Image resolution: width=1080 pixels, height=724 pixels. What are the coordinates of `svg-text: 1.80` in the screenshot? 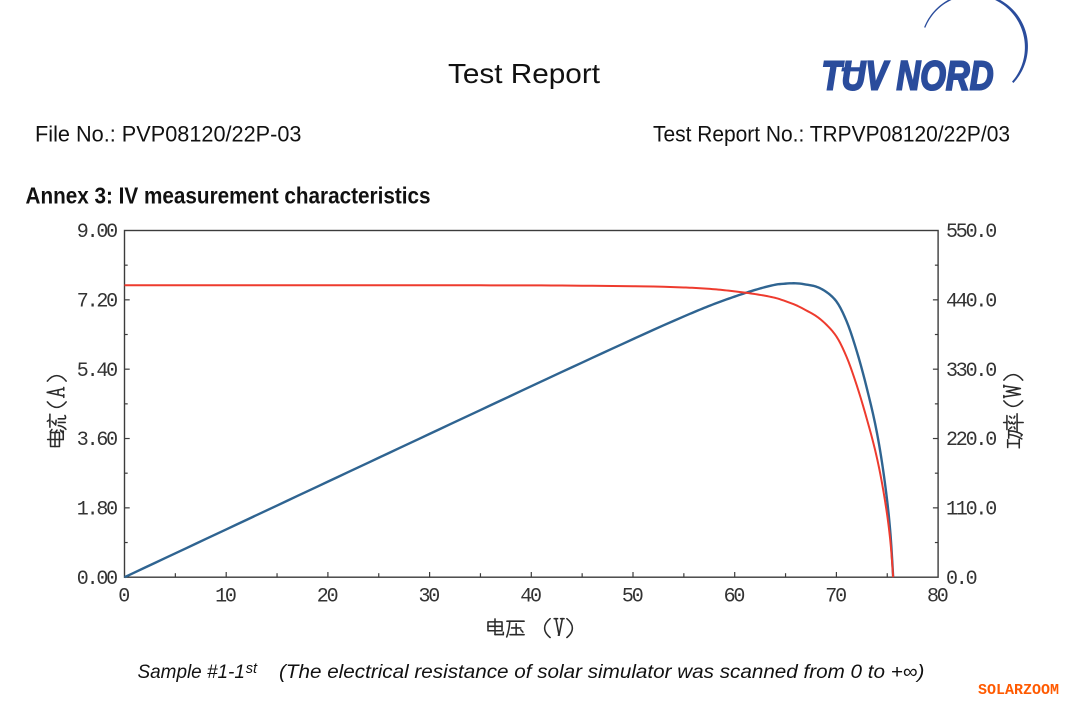 It's located at (97, 510).